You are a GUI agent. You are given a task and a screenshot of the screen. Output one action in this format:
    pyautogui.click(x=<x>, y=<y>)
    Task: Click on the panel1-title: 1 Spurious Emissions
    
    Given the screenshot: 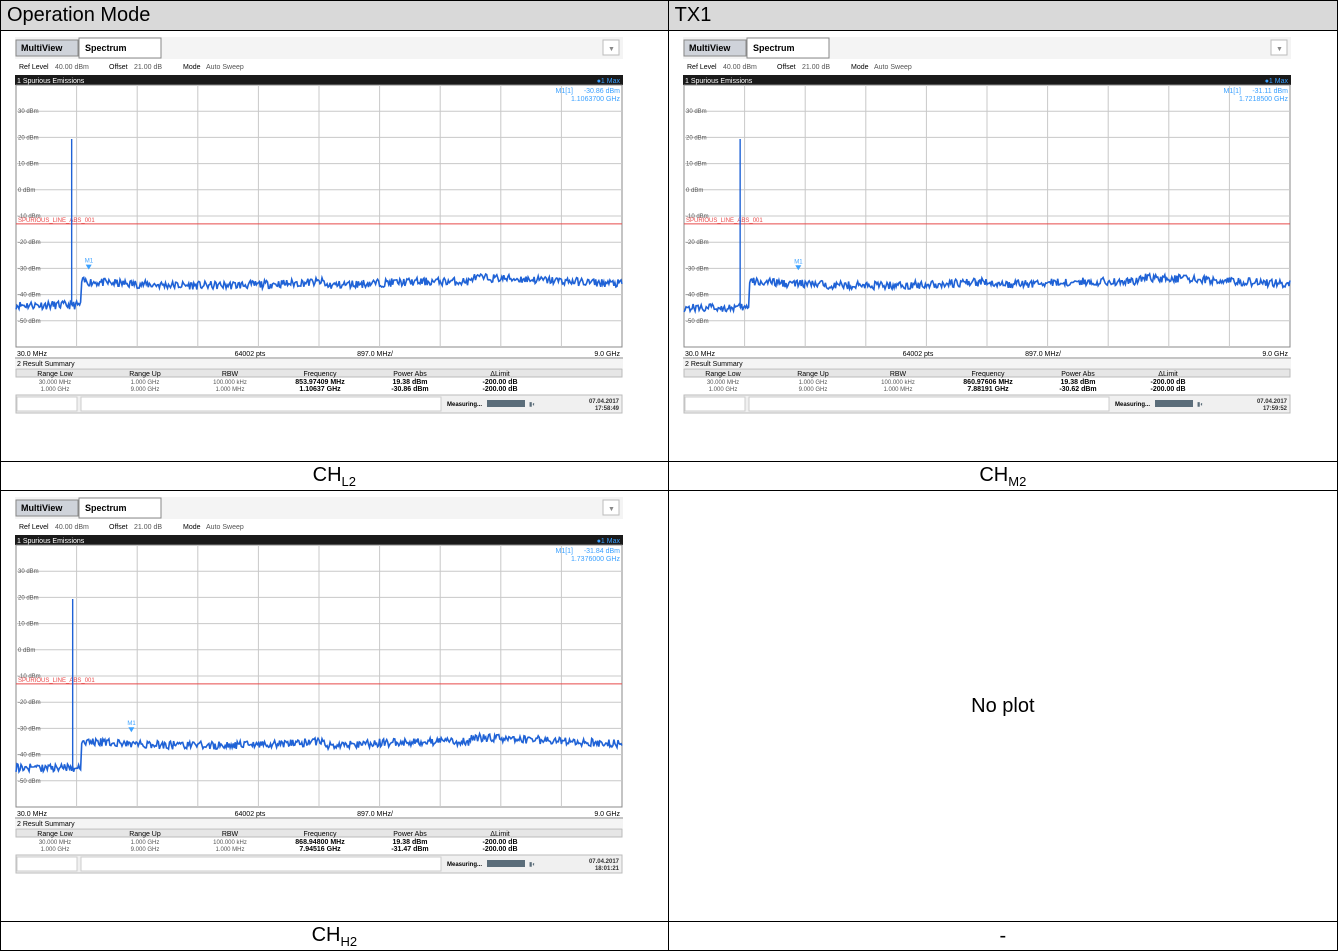 What is the action you would take?
    pyautogui.click(x=719, y=81)
    